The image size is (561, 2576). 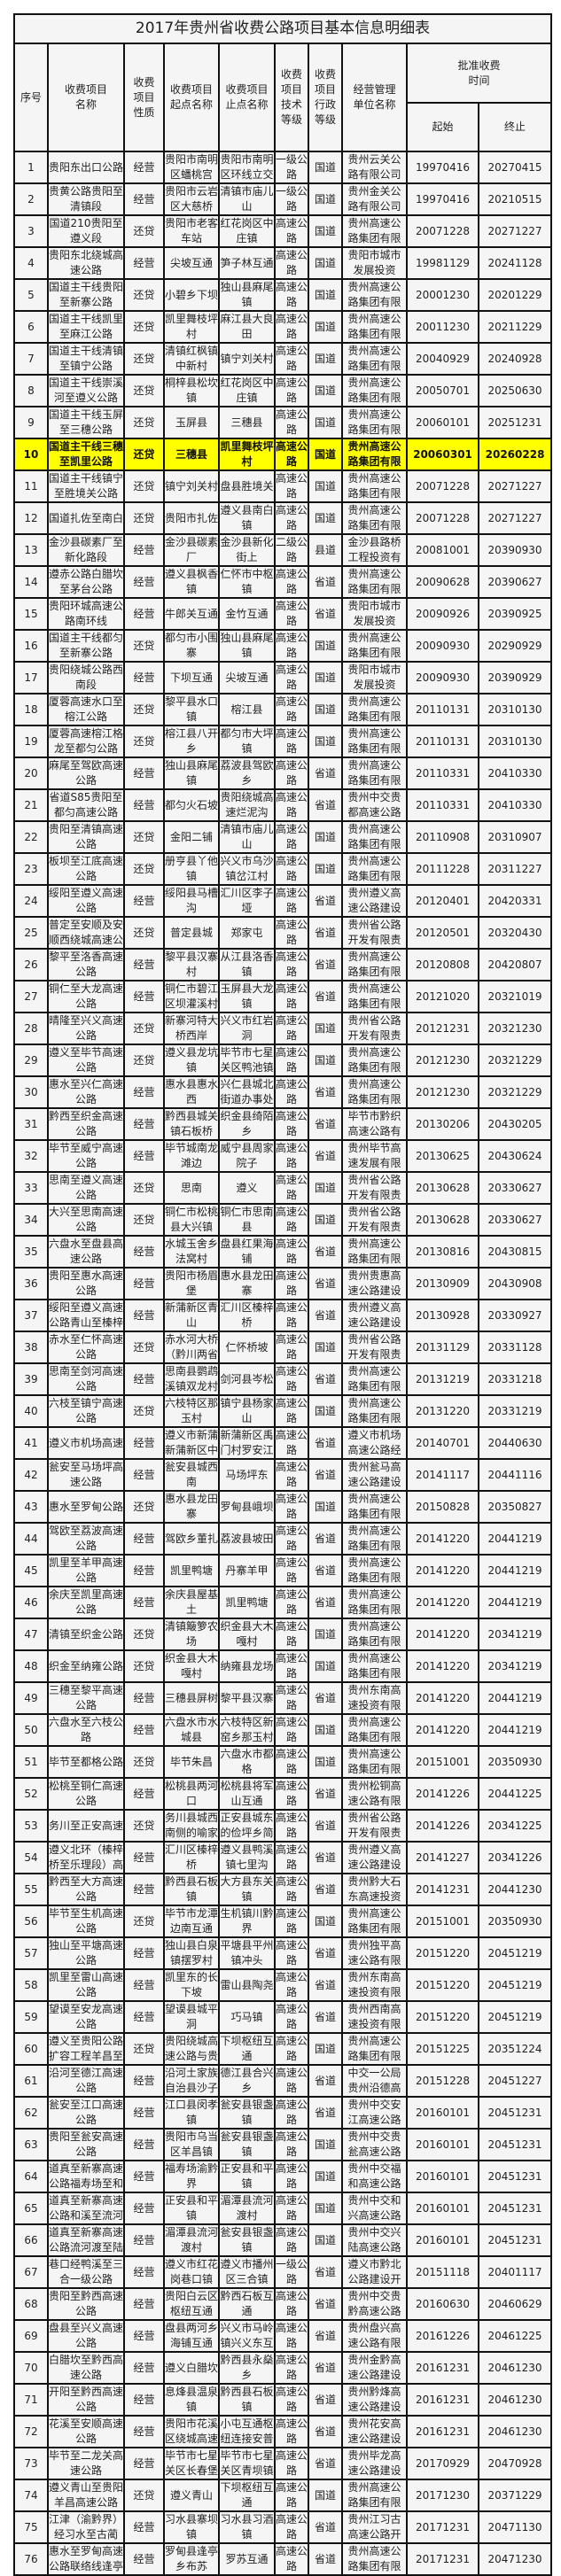 I want to click on row-no-cell: 53, so click(x=31, y=1826).